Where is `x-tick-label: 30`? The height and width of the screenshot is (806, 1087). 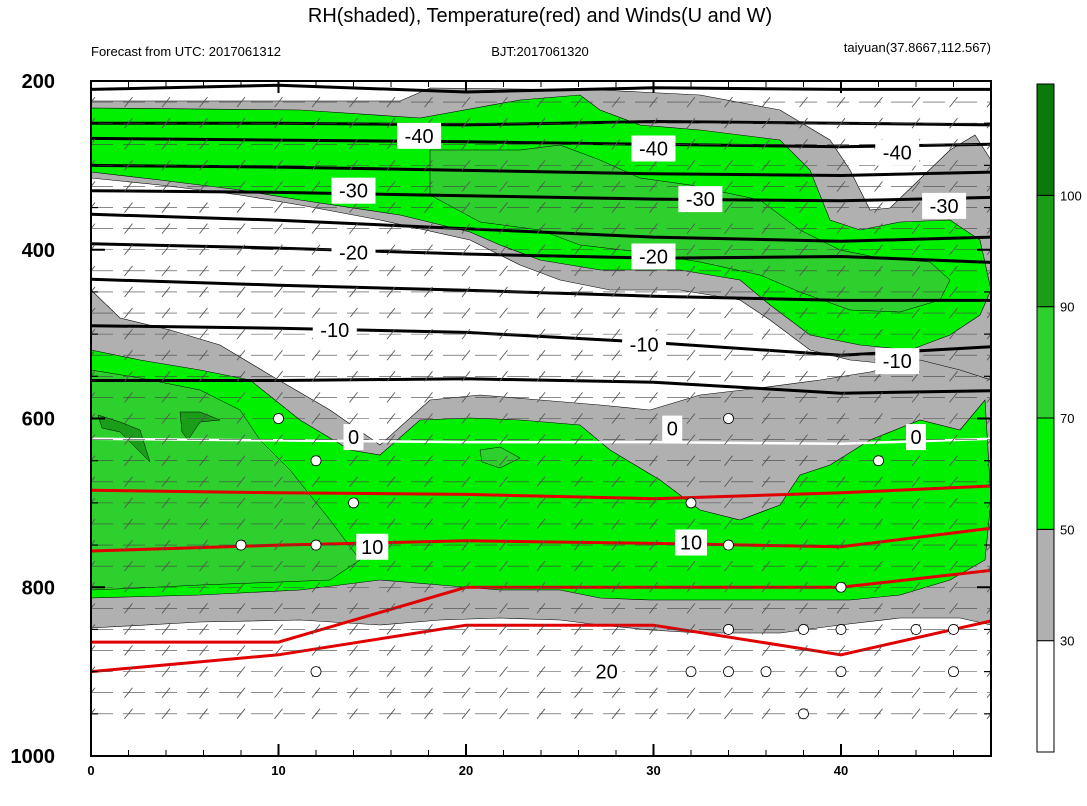 x-tick-label: 30 is located at coordinates (653, 770).